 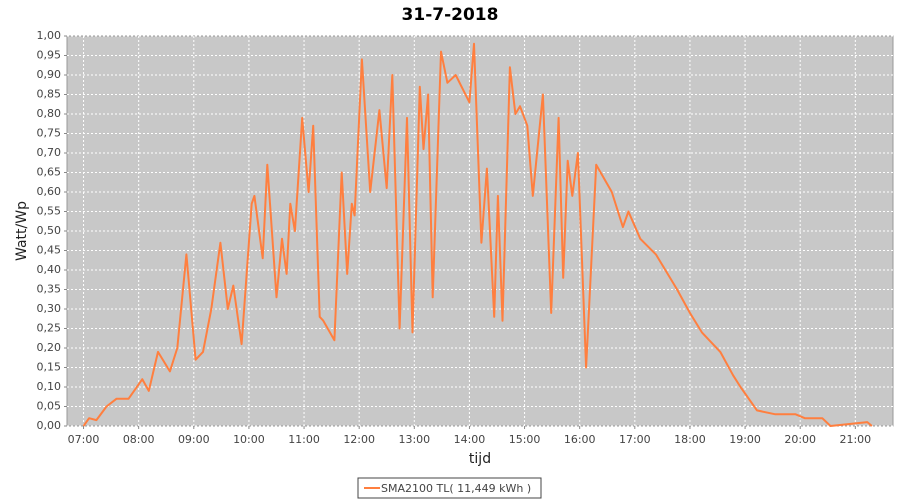 What do you see at coordinates (49, 250) in the screenshot?
I see `y-tick-label: 0,45` at bounding box center [49, 250].